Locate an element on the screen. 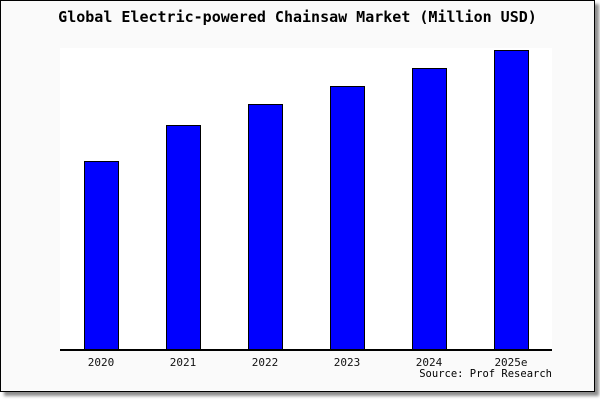  x-tick-label-2025e: 2025e is located at coordinates (511, 362).